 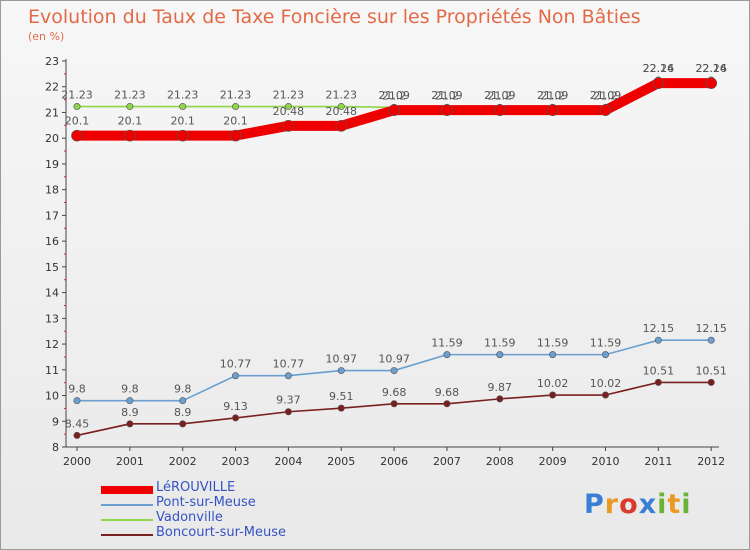 What do you see at coordinates (55, 421) in the screenshot?
I see `y-tick-label: 9` at bounding box center [55, 421].